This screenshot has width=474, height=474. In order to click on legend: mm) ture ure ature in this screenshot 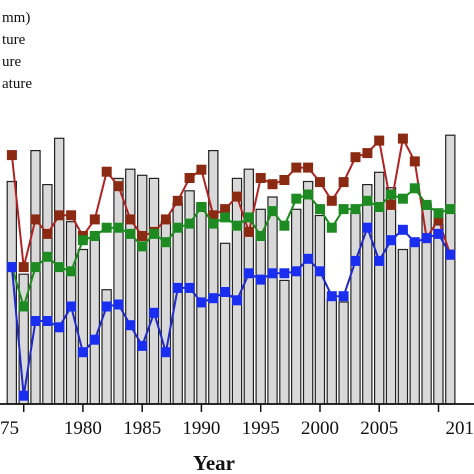, I will do `click(17, 51)`.